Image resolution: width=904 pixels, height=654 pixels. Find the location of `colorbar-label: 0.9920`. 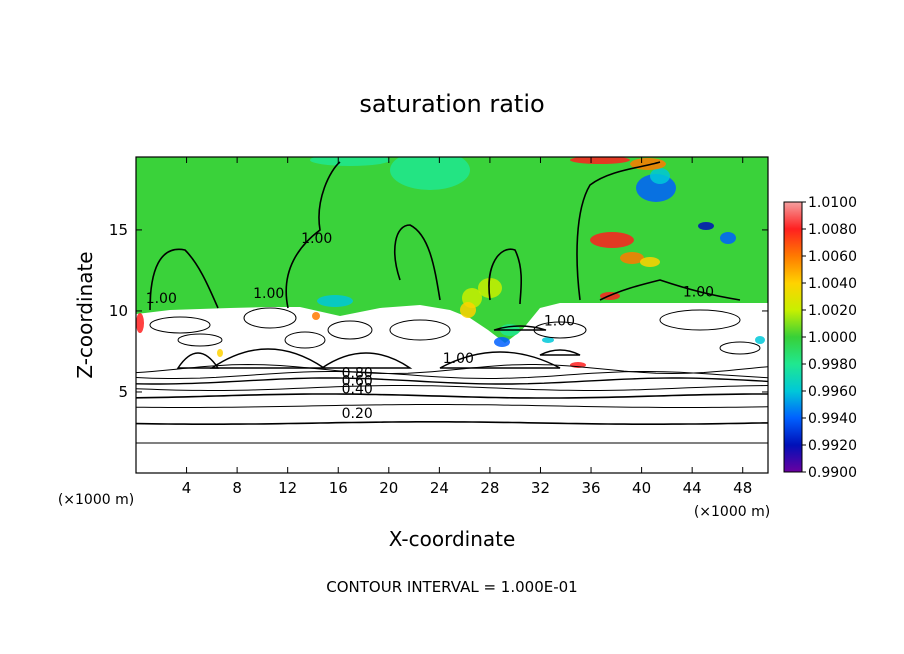

colorbar-label: 0.9920 is located at coordinates (832, 446).